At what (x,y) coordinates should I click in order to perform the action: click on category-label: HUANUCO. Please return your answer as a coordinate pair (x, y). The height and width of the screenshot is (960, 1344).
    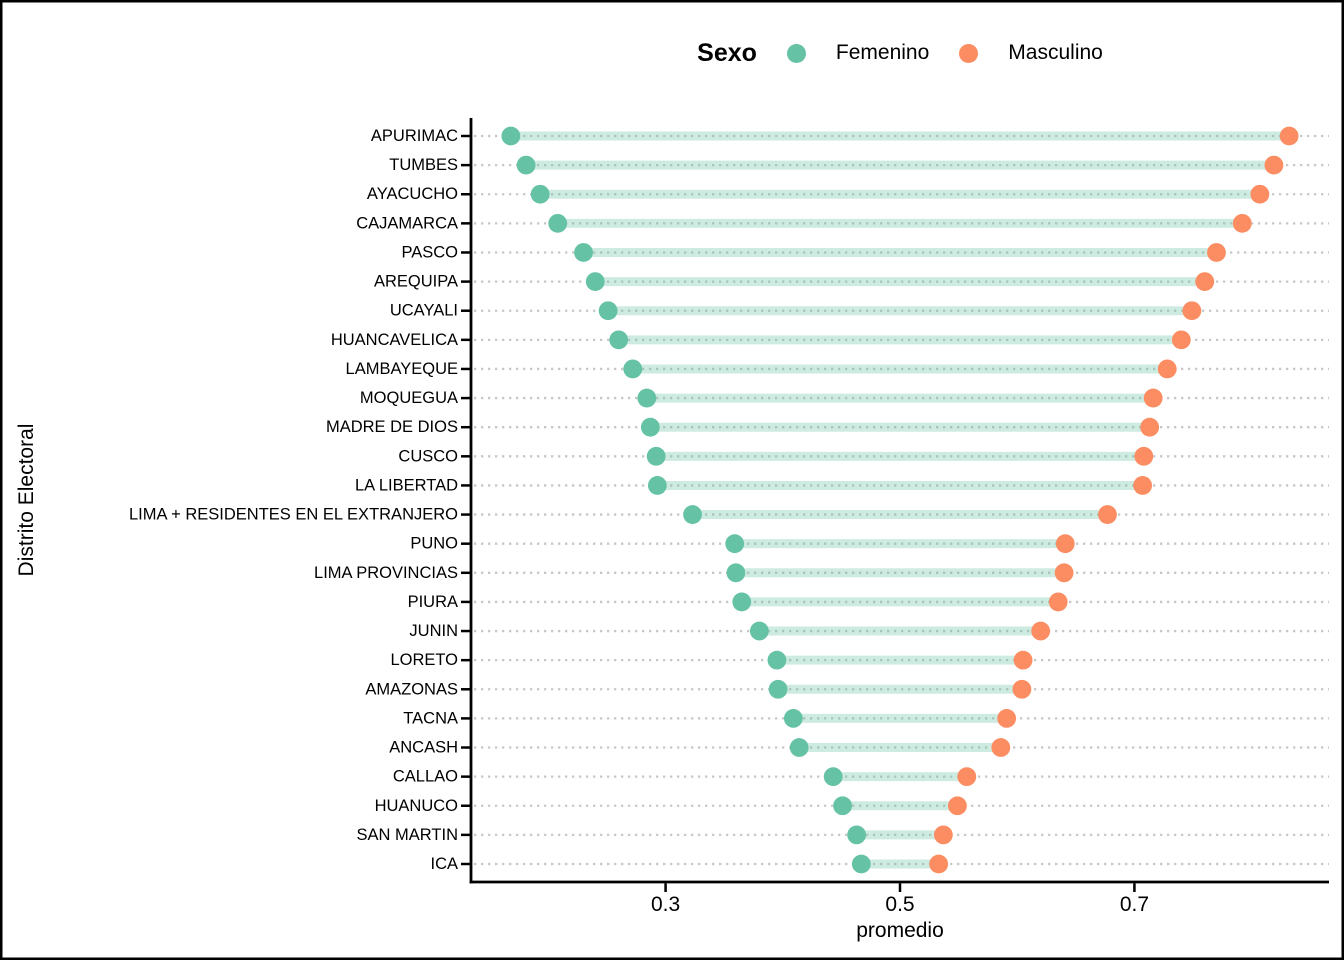
    Looking at the image, I should click on (417, 806).